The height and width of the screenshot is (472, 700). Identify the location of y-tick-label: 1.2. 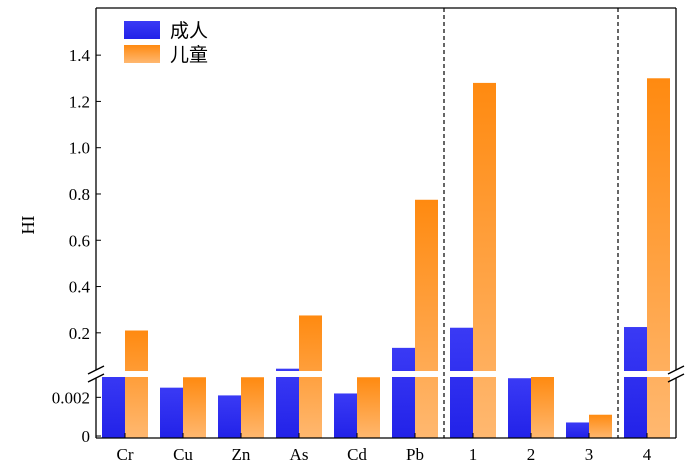
(79, 101).